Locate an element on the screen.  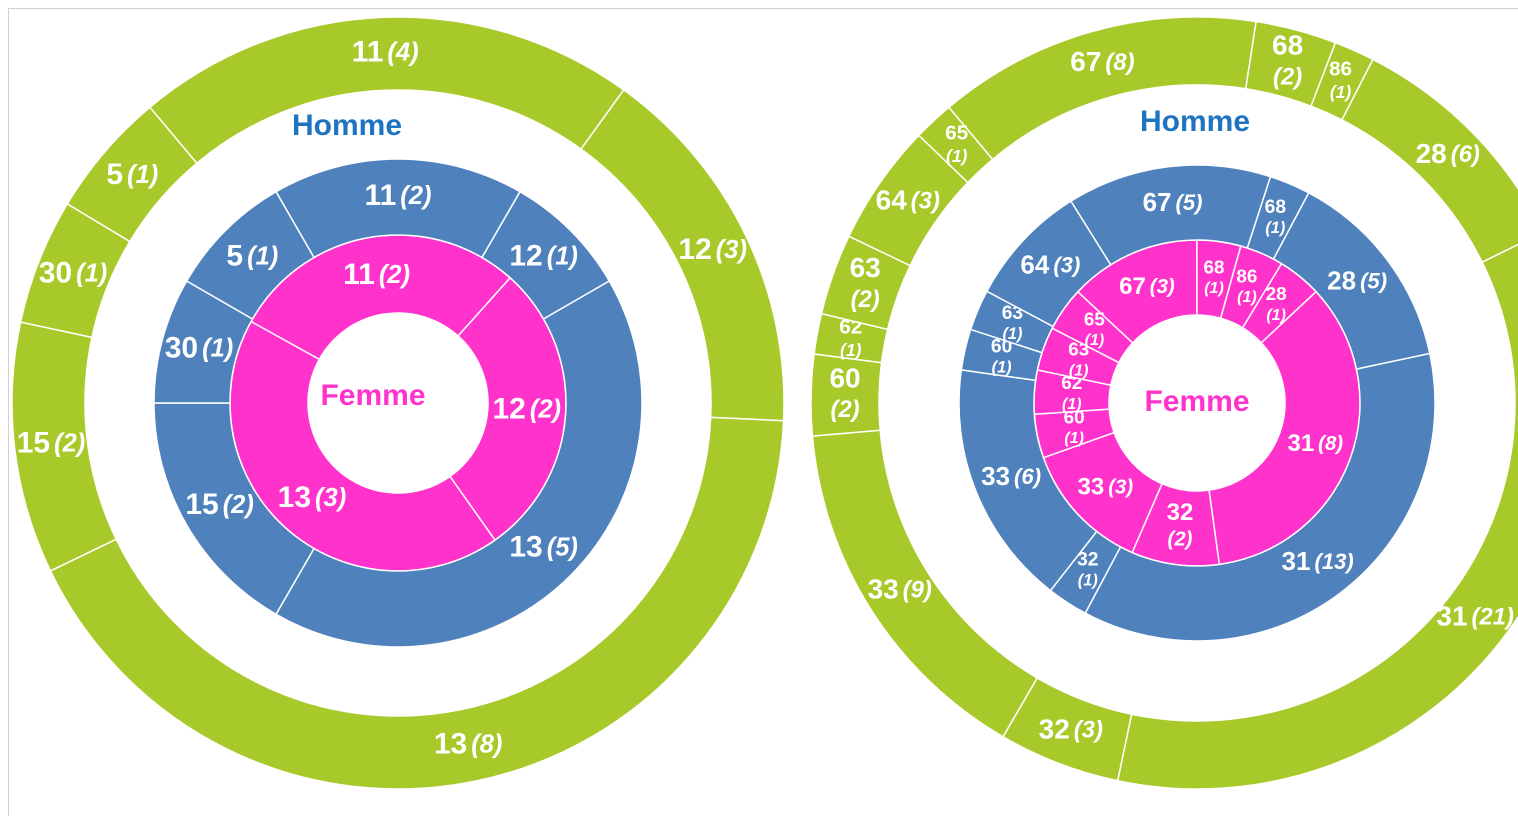
segment-label: 68 (2) is located at coordinates (1287, 60).